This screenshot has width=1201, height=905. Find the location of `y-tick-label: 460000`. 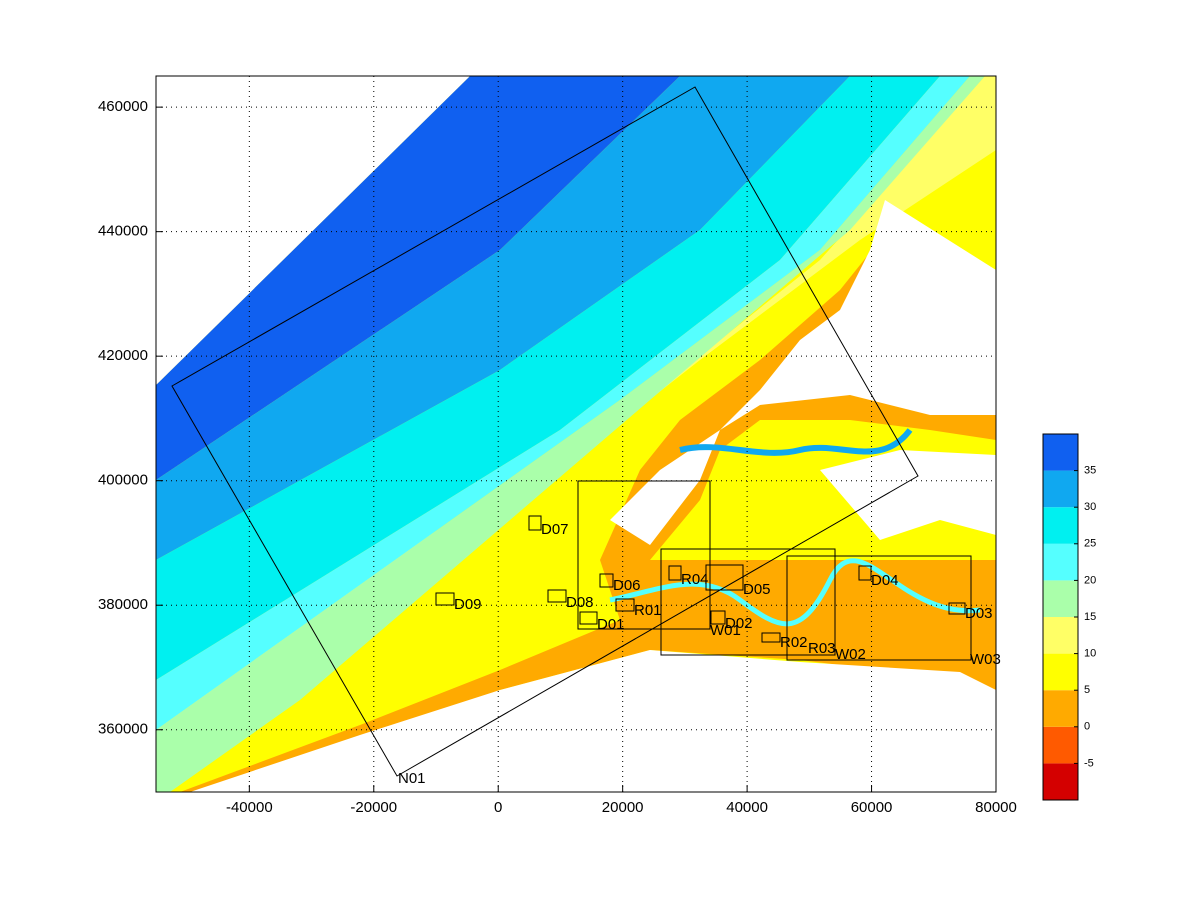

y-tick-label: 460000 is located at coordinates (123, 106).